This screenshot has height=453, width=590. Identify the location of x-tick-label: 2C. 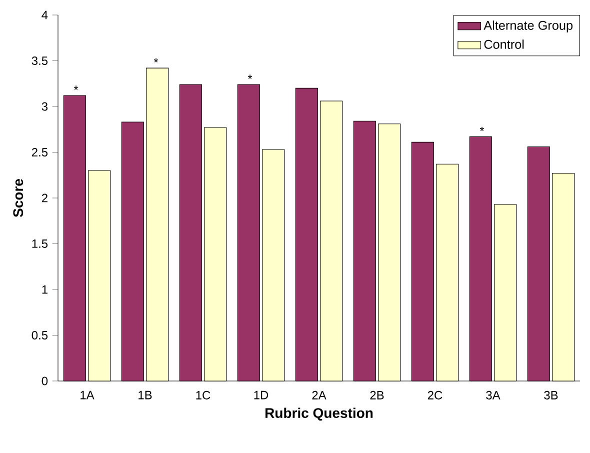
(435, 395).